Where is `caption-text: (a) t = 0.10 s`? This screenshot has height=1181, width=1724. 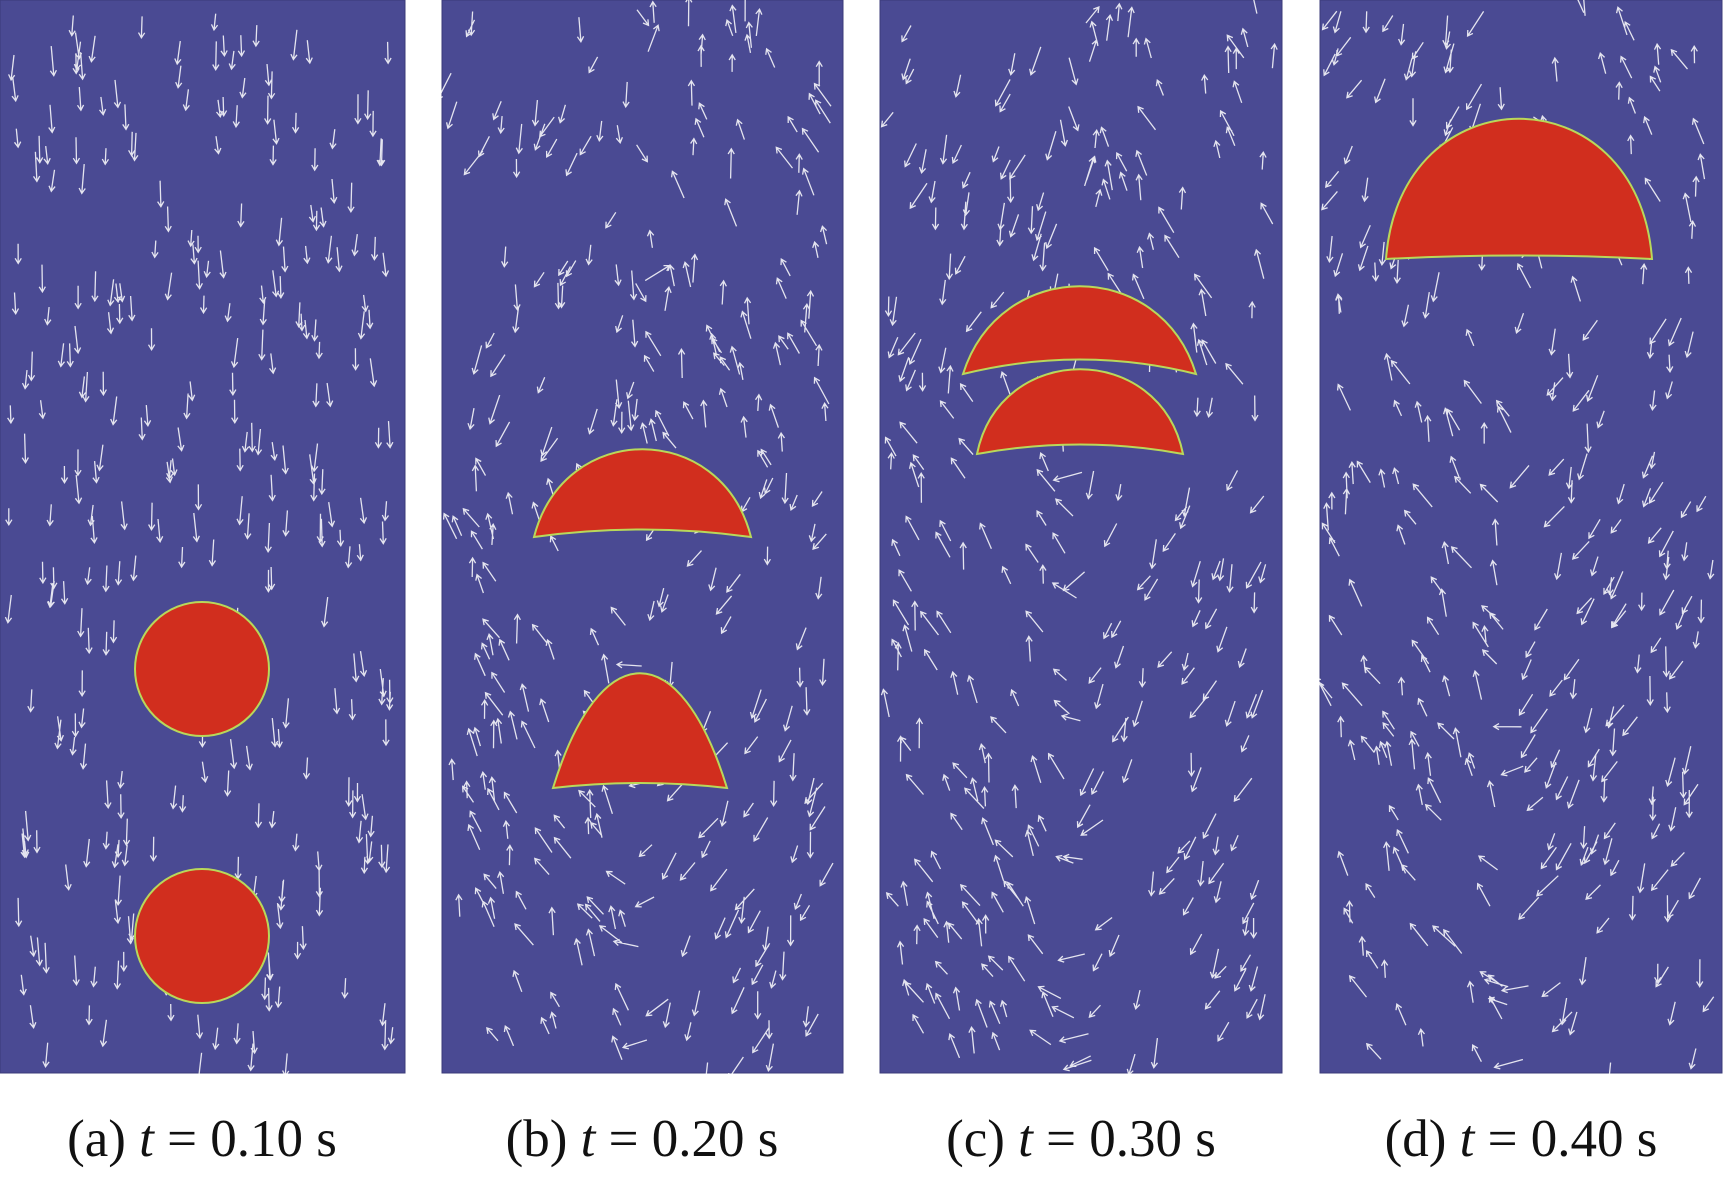
caption-text: (a) t = 0.10 s is located at coordinates (202, 1139).